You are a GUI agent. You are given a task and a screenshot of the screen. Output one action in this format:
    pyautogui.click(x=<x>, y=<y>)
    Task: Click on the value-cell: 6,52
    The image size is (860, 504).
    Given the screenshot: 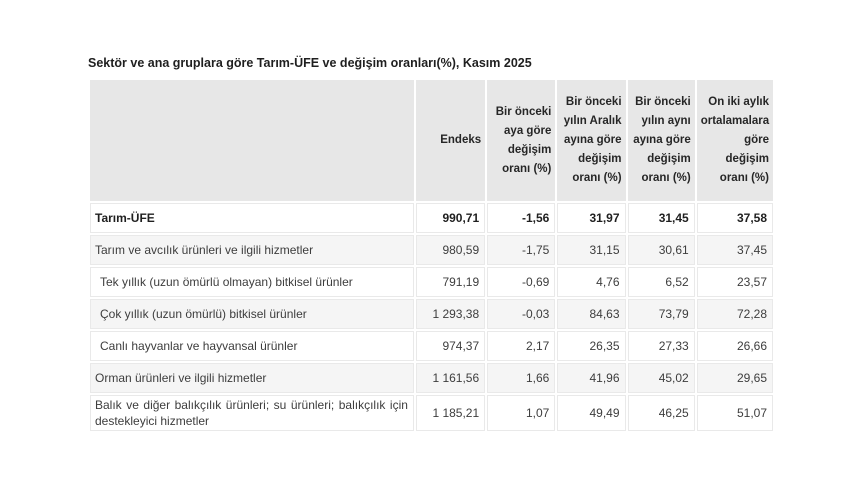 What is the action you would take?
    pyautogui.click(x=661, y=282)
    